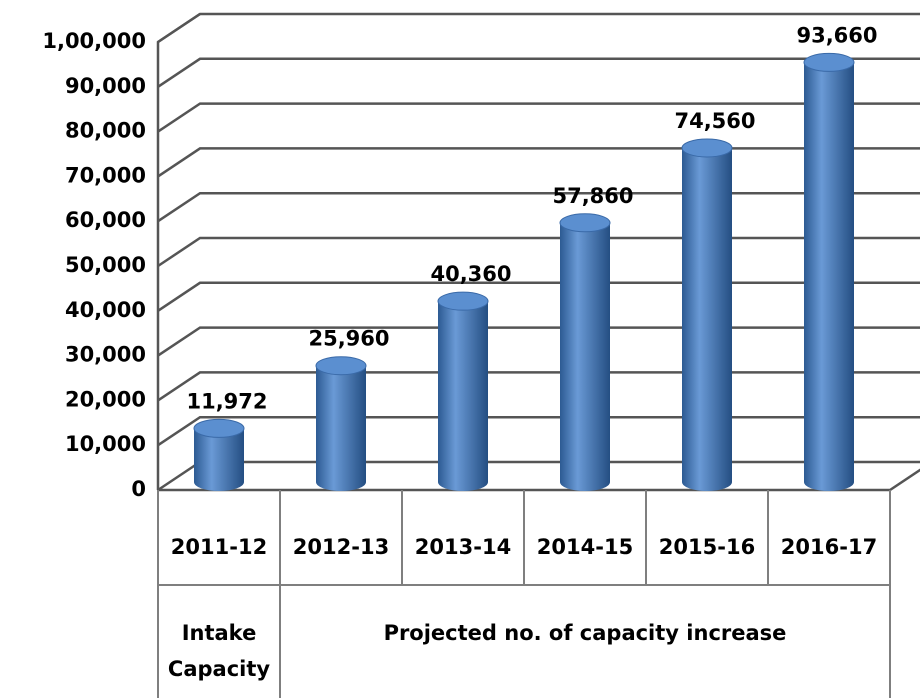  Describe the element at coordinates (219, 651) in the screenshot. I see `group-label: Intake Capacity` at that location.